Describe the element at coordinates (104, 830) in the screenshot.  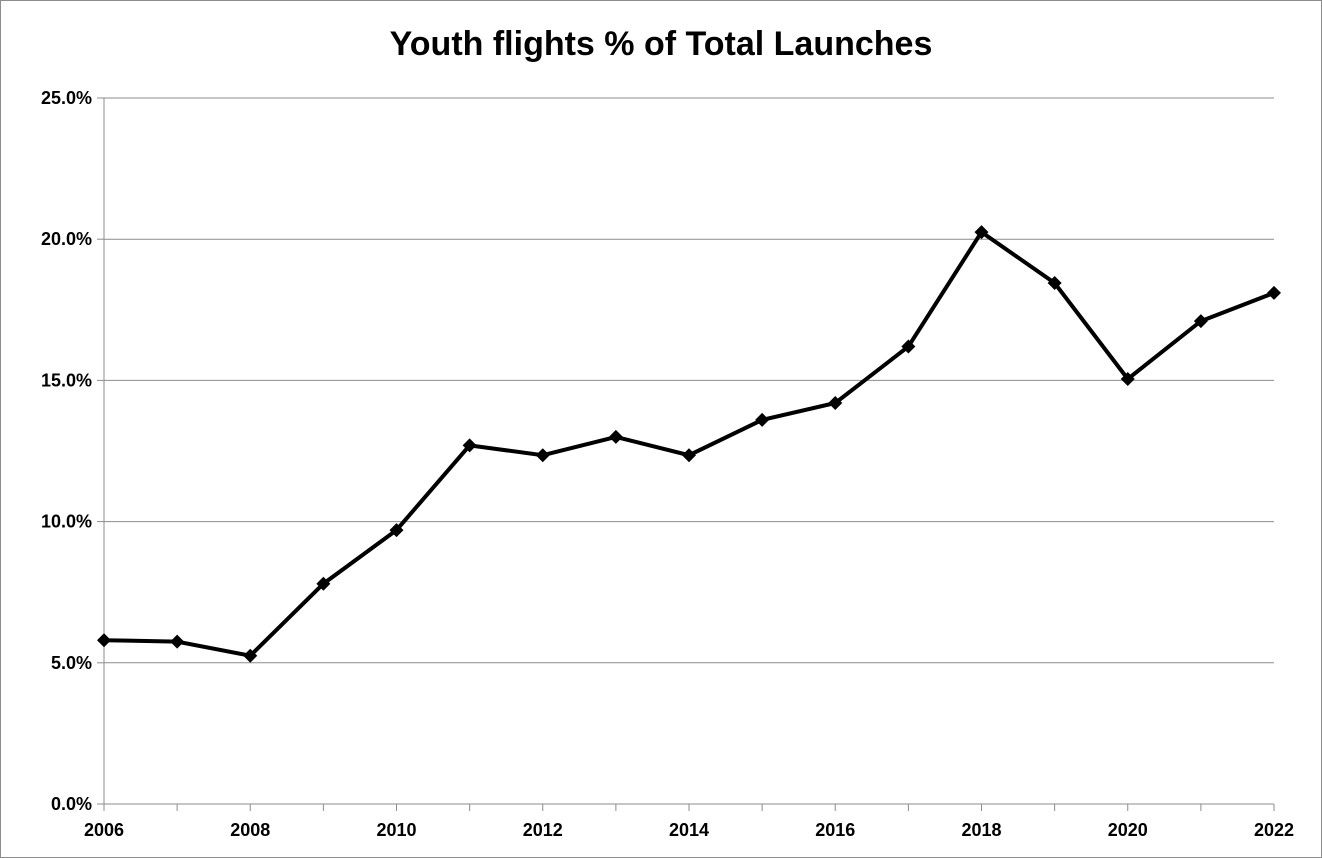
I see `x-tick-label: 2006` at that location.